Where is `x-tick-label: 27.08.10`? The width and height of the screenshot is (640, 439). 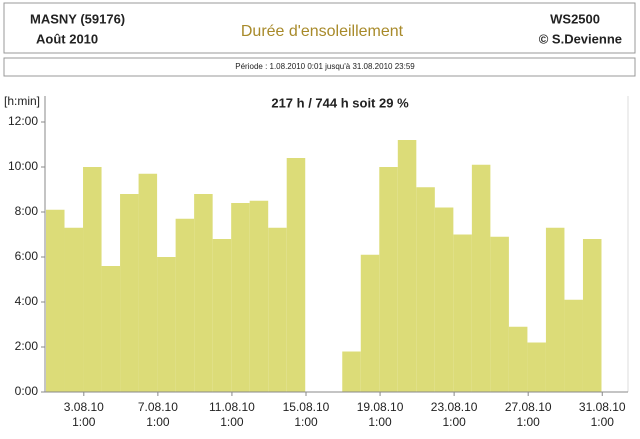
x-tick-label: 27.08.10 is located at coordinates (528, 407).